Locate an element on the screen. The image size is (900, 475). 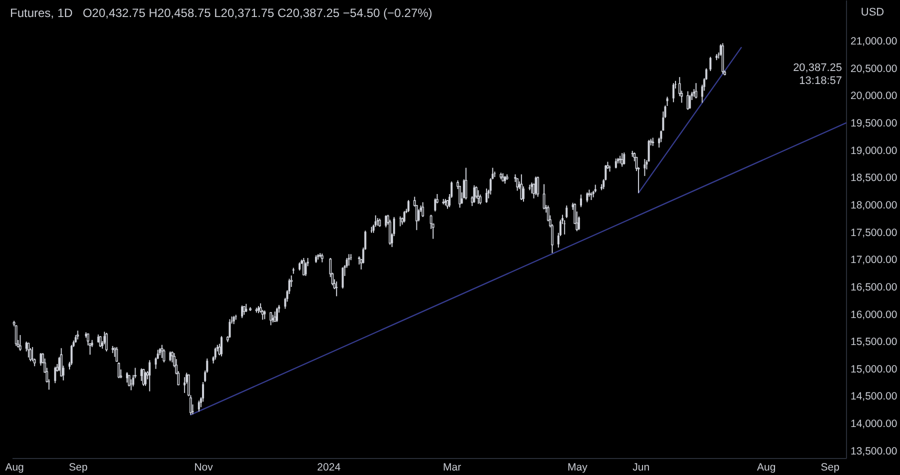
y-tick-label: 20,500.00 is located at coordinates (874, 68).